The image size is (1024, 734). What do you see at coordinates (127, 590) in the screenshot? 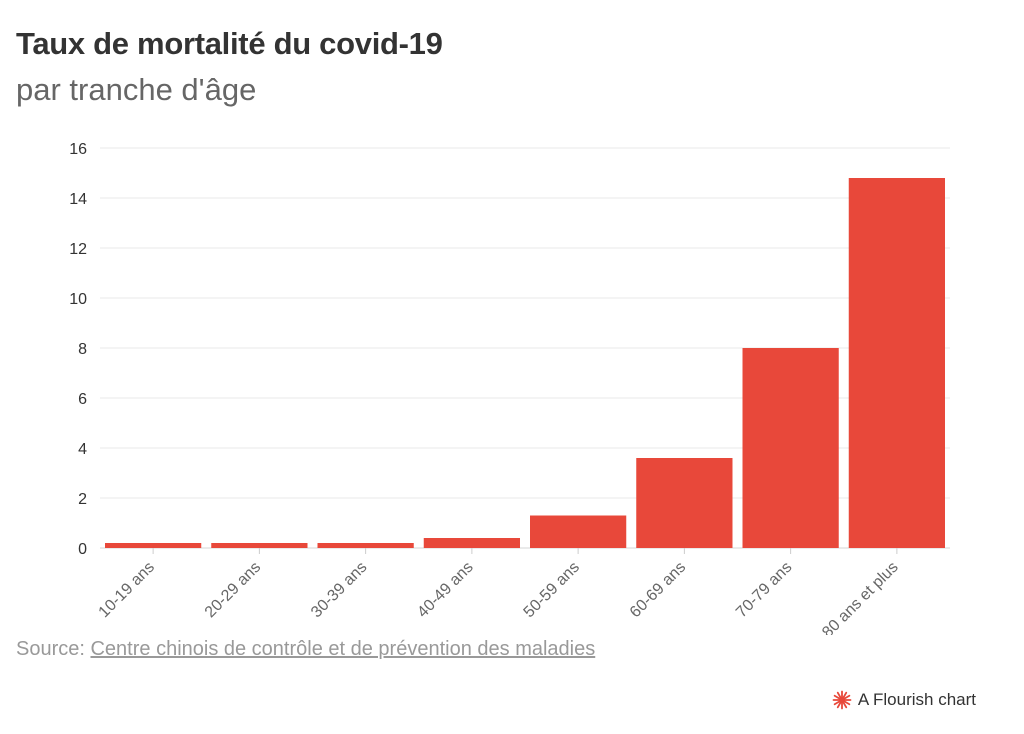
I see `x-tick-label: 10-19 ans` at bounding box center [127, 590].